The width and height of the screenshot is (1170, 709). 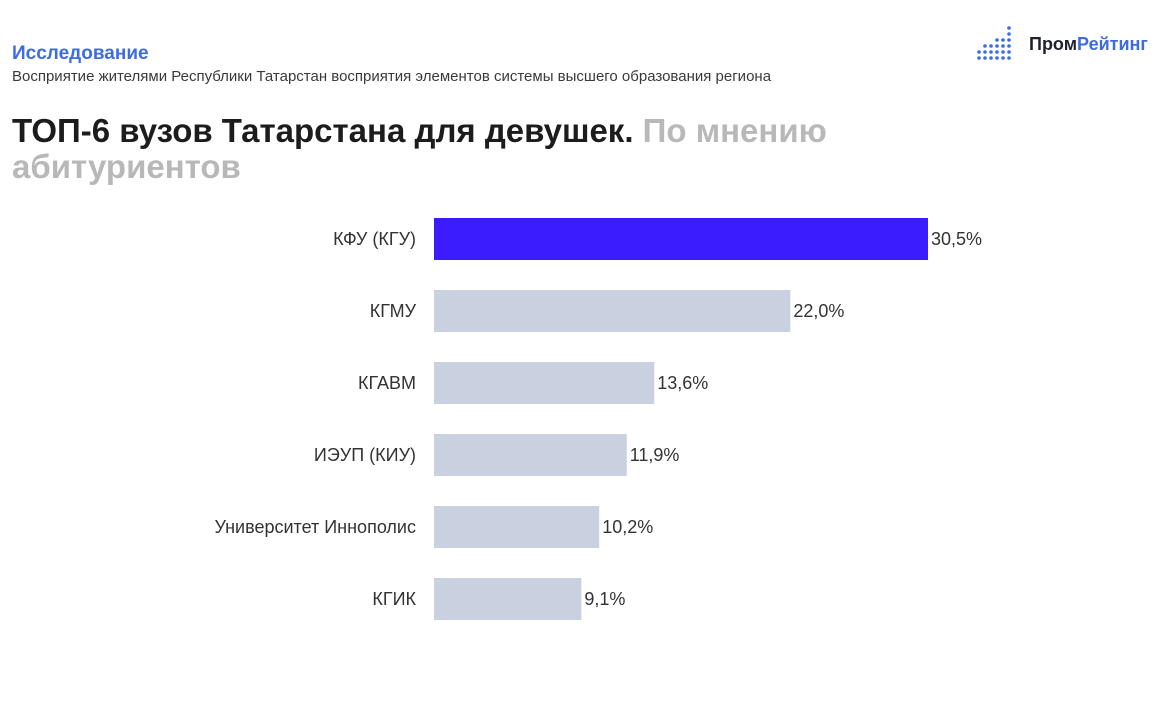 I want to click on brand-logo: ПромРейтинг, so click(x=1062, y=44).